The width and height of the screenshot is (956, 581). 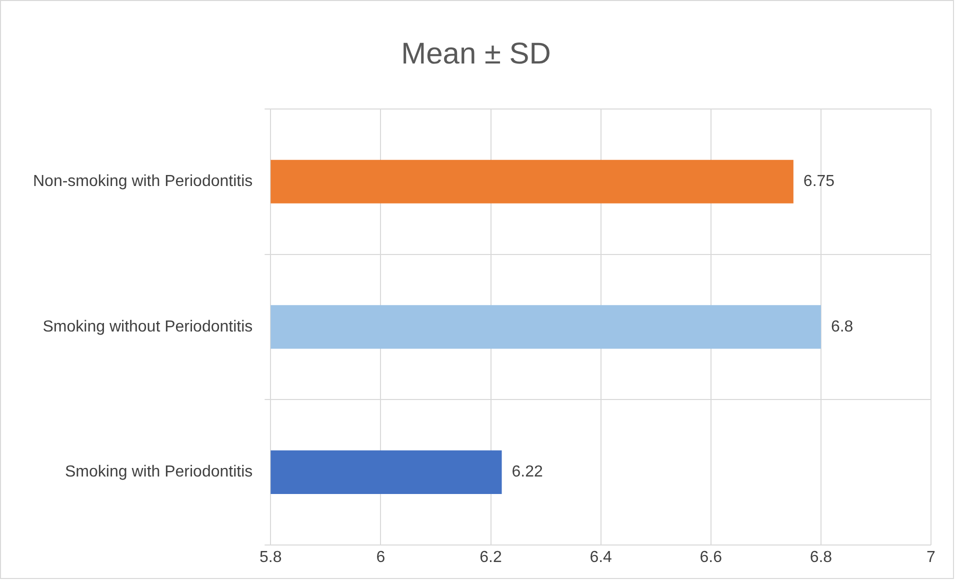 I want to click on x-tick-label: 6.2, so click(x=491, y=557).